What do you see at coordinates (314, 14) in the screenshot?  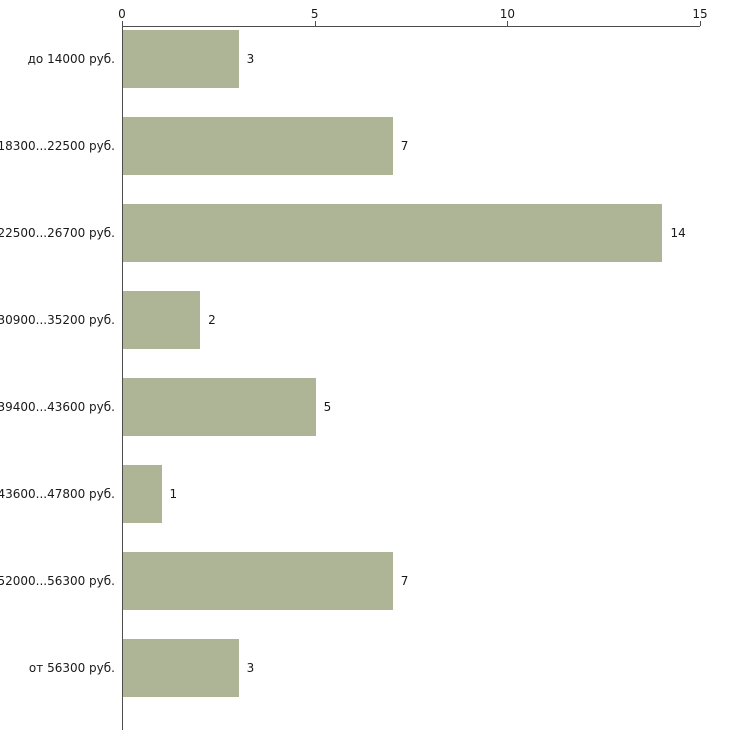 I see `x-axis-tick-label: 5` at bounding box center [314, 14].